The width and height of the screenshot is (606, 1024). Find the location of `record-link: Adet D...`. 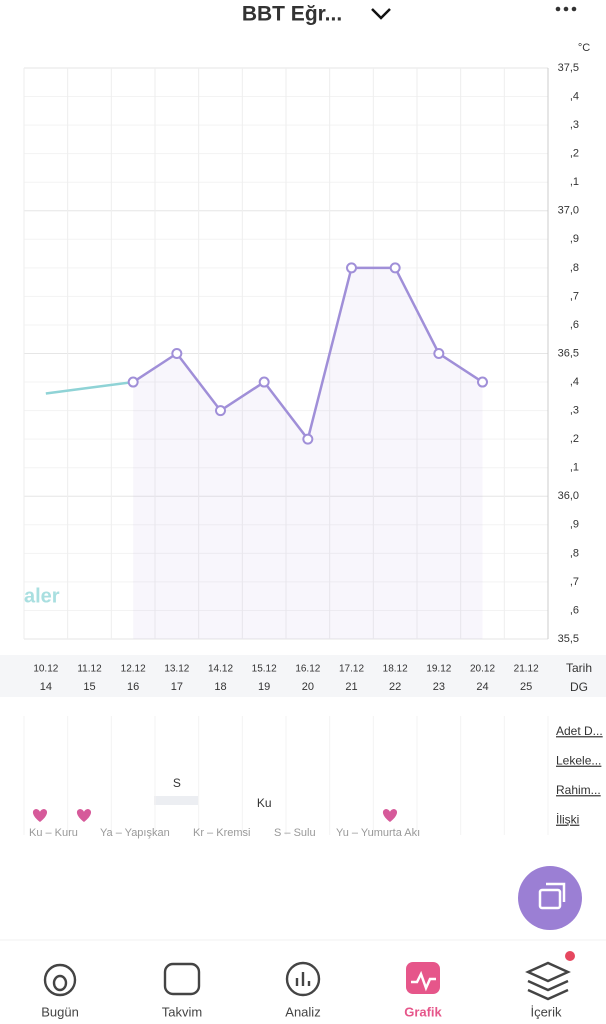

record-link: Adet D... is located at coordinates (579, 731).